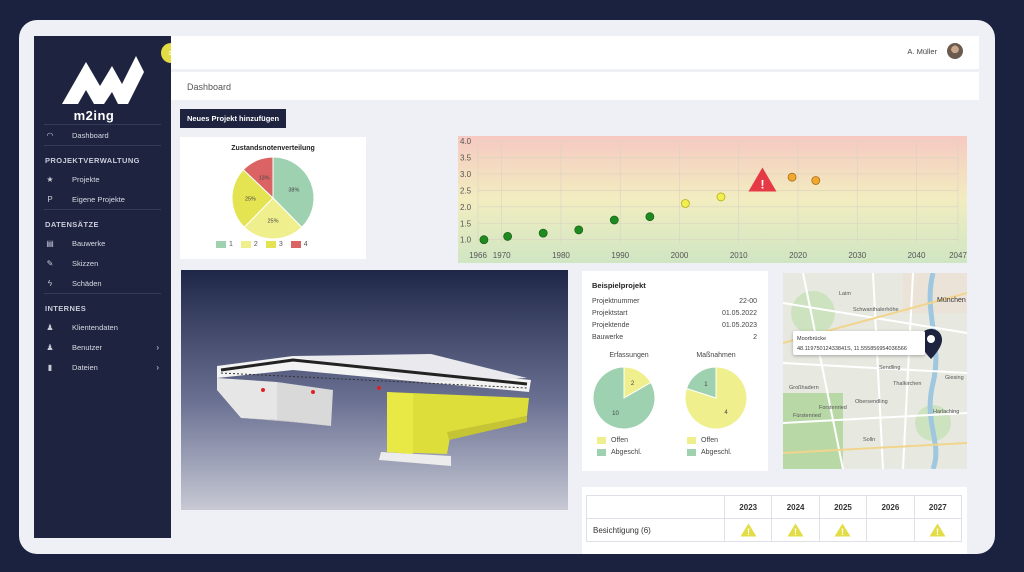 The height and width of the screenshot is (572, 1024). What do you see at coordinates (170, 53) in the screenshot?
I see `menu-icon: ≡` at bounding box center [170, 53].